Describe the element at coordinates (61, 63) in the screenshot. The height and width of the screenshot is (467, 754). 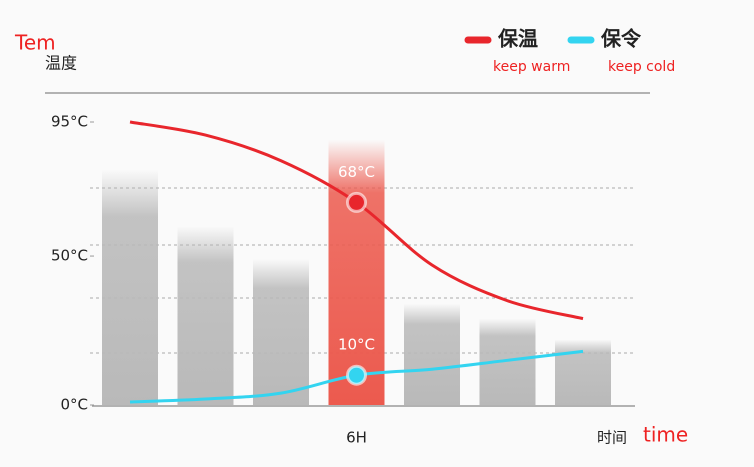
I see `y-axis-title: 温度` at that location.